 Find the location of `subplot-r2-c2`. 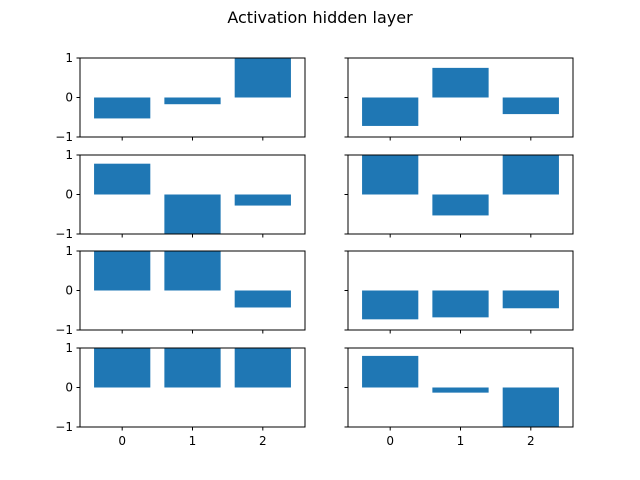

subplot-r2-c2 is located at coordinates (459, 196).